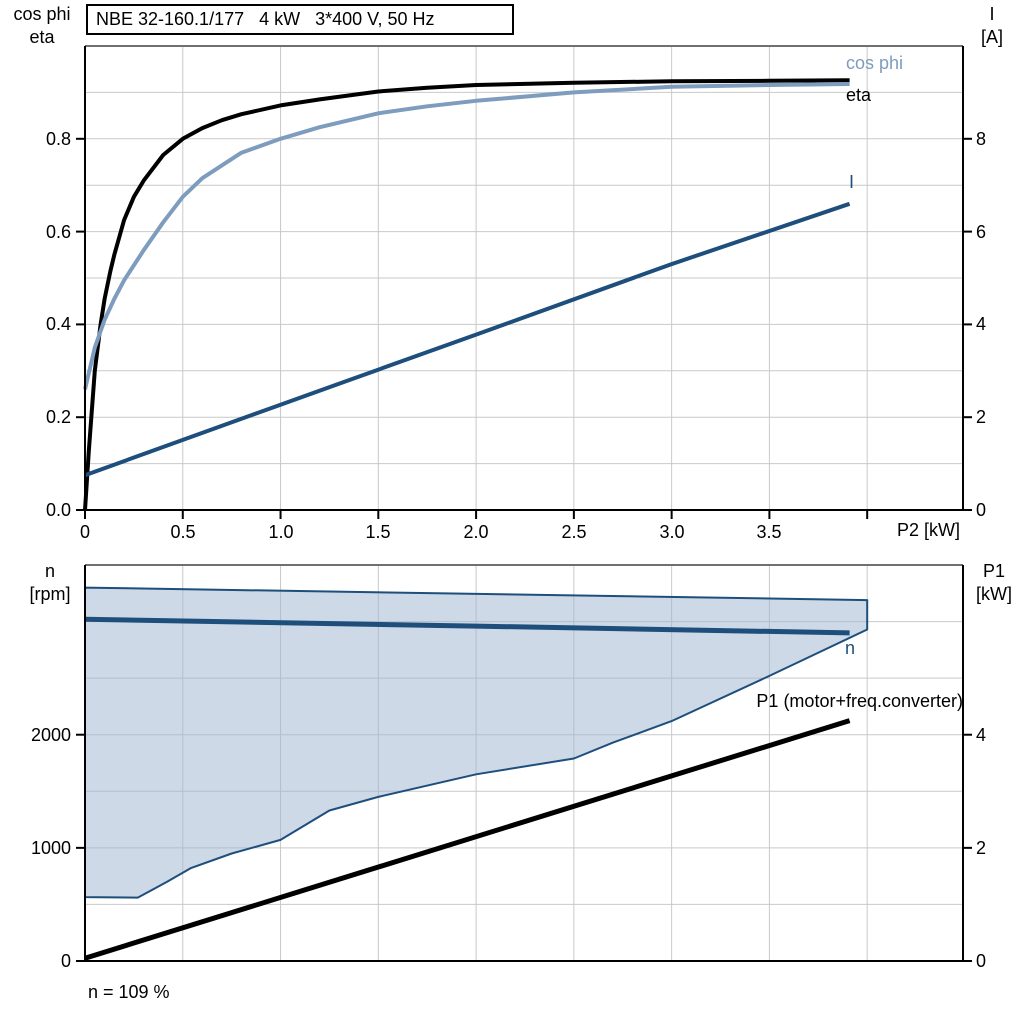 The height and width of the screenshot is (1024, 1024). What do you see at coordinates (852, 182) in the screenshot?
I see `current-series-label: I` at bounding box center [852, 182].